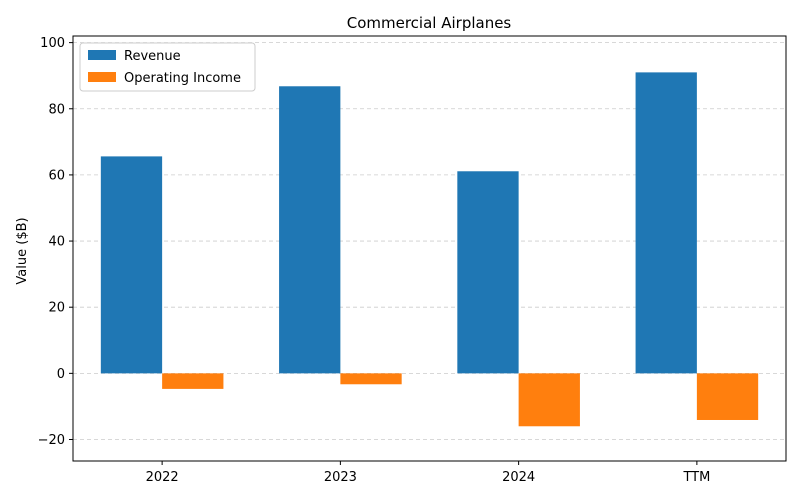  What do you see at coordinates (51, 440) in the screenshot?
I see `y-tick-label: −20` at bounding box center [51, 440].